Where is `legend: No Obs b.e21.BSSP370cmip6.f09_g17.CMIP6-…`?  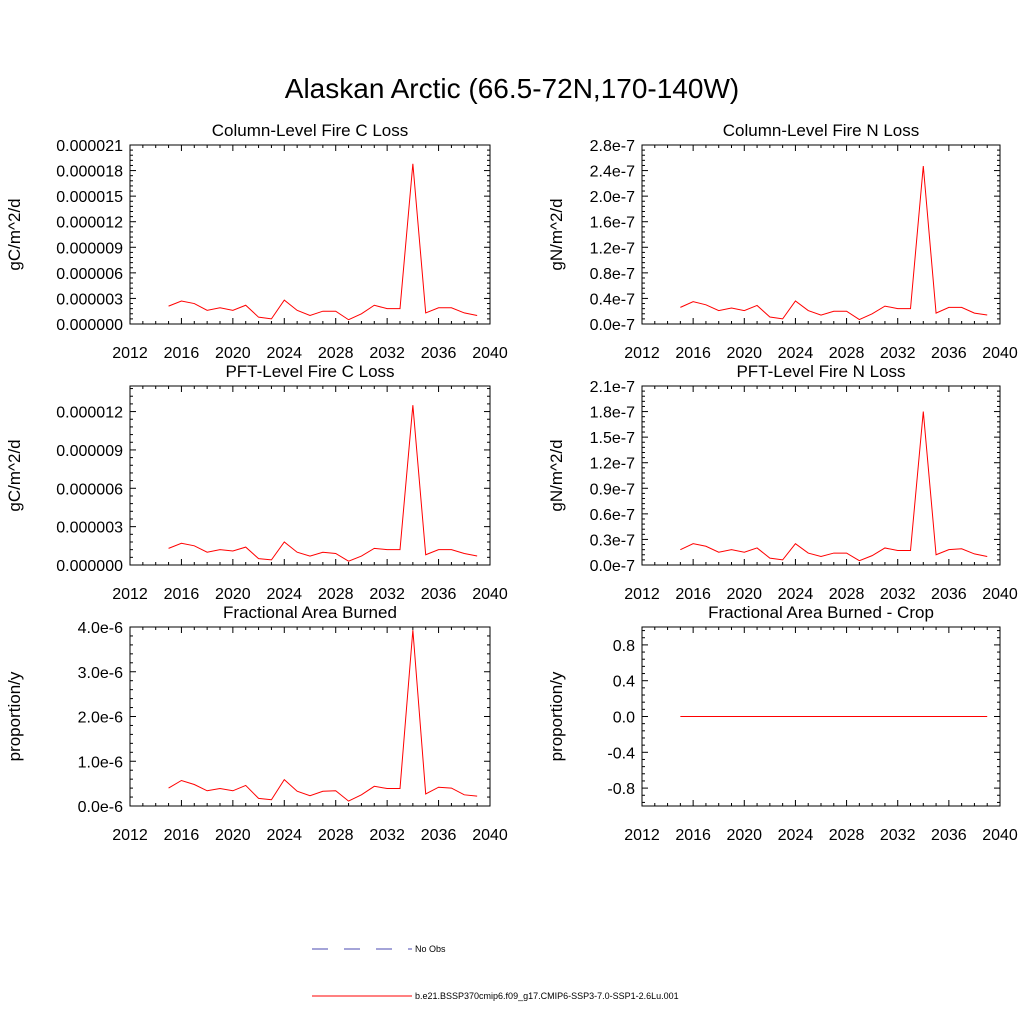
legend: No Obs b.e21.BSSP370cmip6.f09_g17.CMIP6-… is located at coordinates (495, 972).